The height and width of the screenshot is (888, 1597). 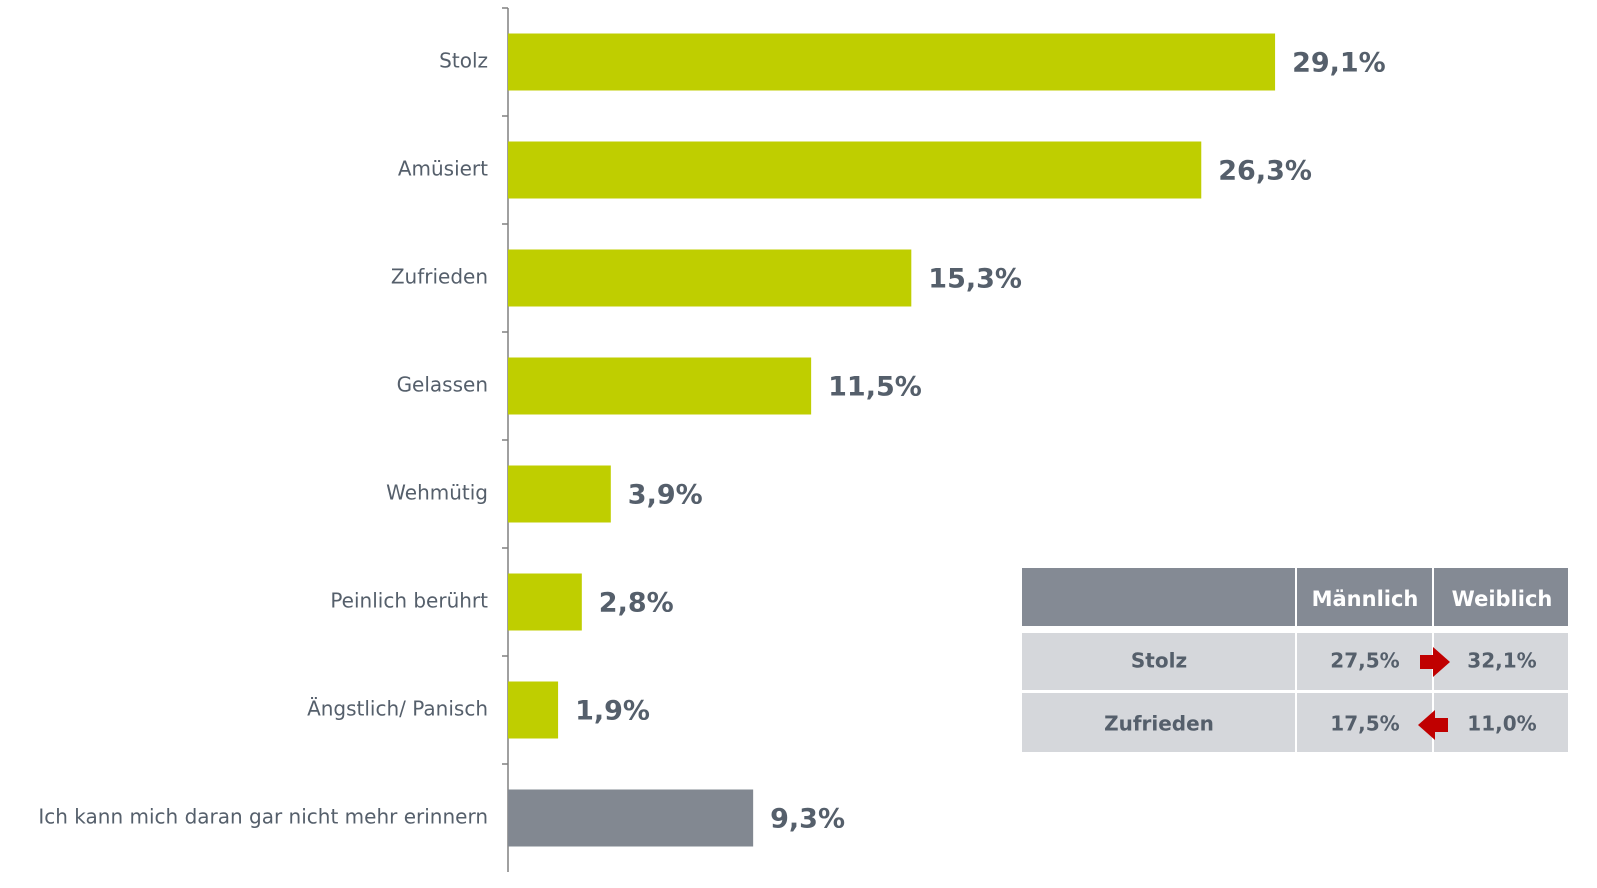 I want to click on value-label: 3,9%, so click(x=665, y=495).